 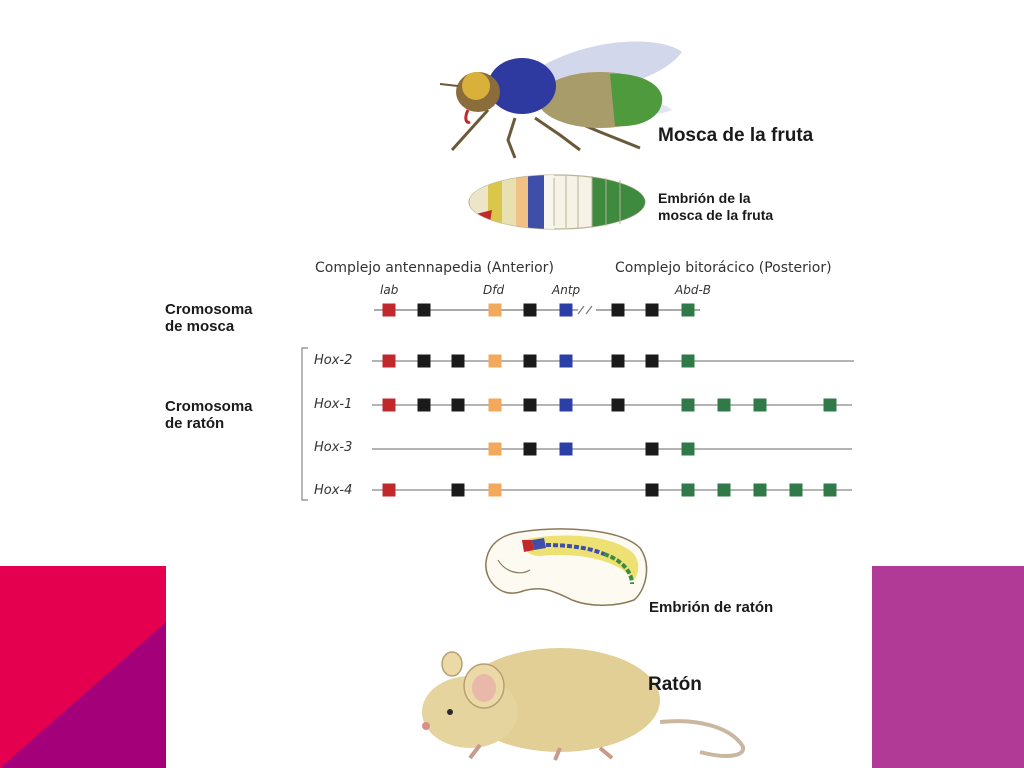 What do you see at coordinates (723, 268) in the screenshot?
I see `bithorax-complex-label: Complejo bitorácico (Posterior)` at bounding box center [723, 268].